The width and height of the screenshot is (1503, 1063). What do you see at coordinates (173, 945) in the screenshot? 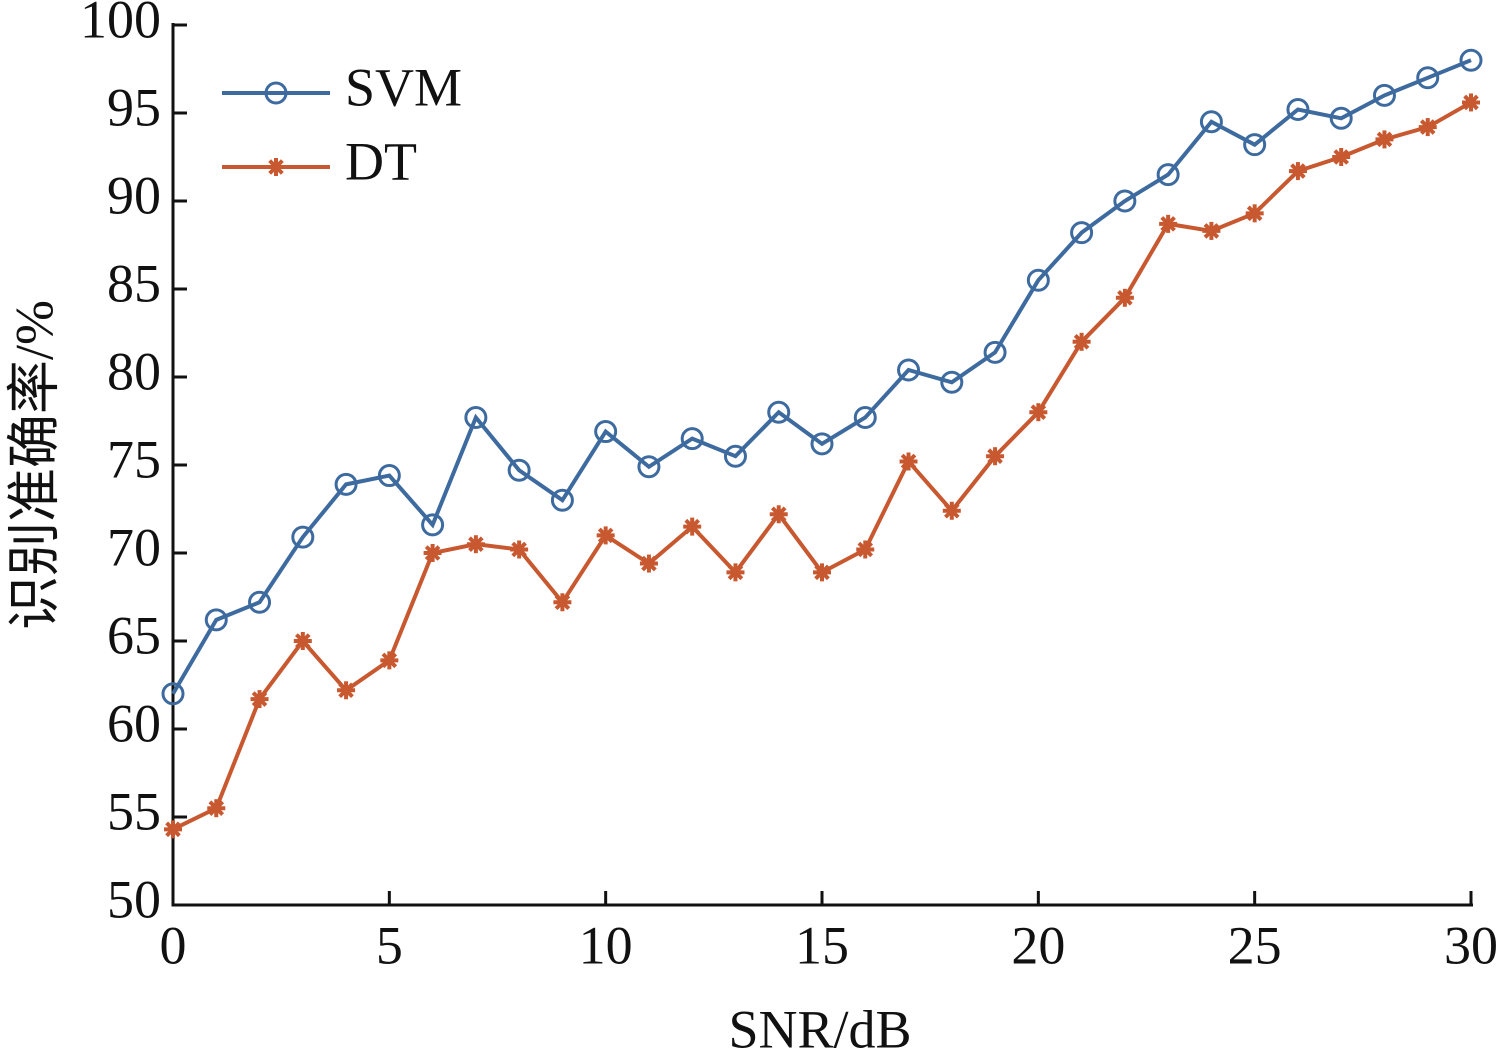
I see `x-tick-label: 0` at bounding box center [173, 945].